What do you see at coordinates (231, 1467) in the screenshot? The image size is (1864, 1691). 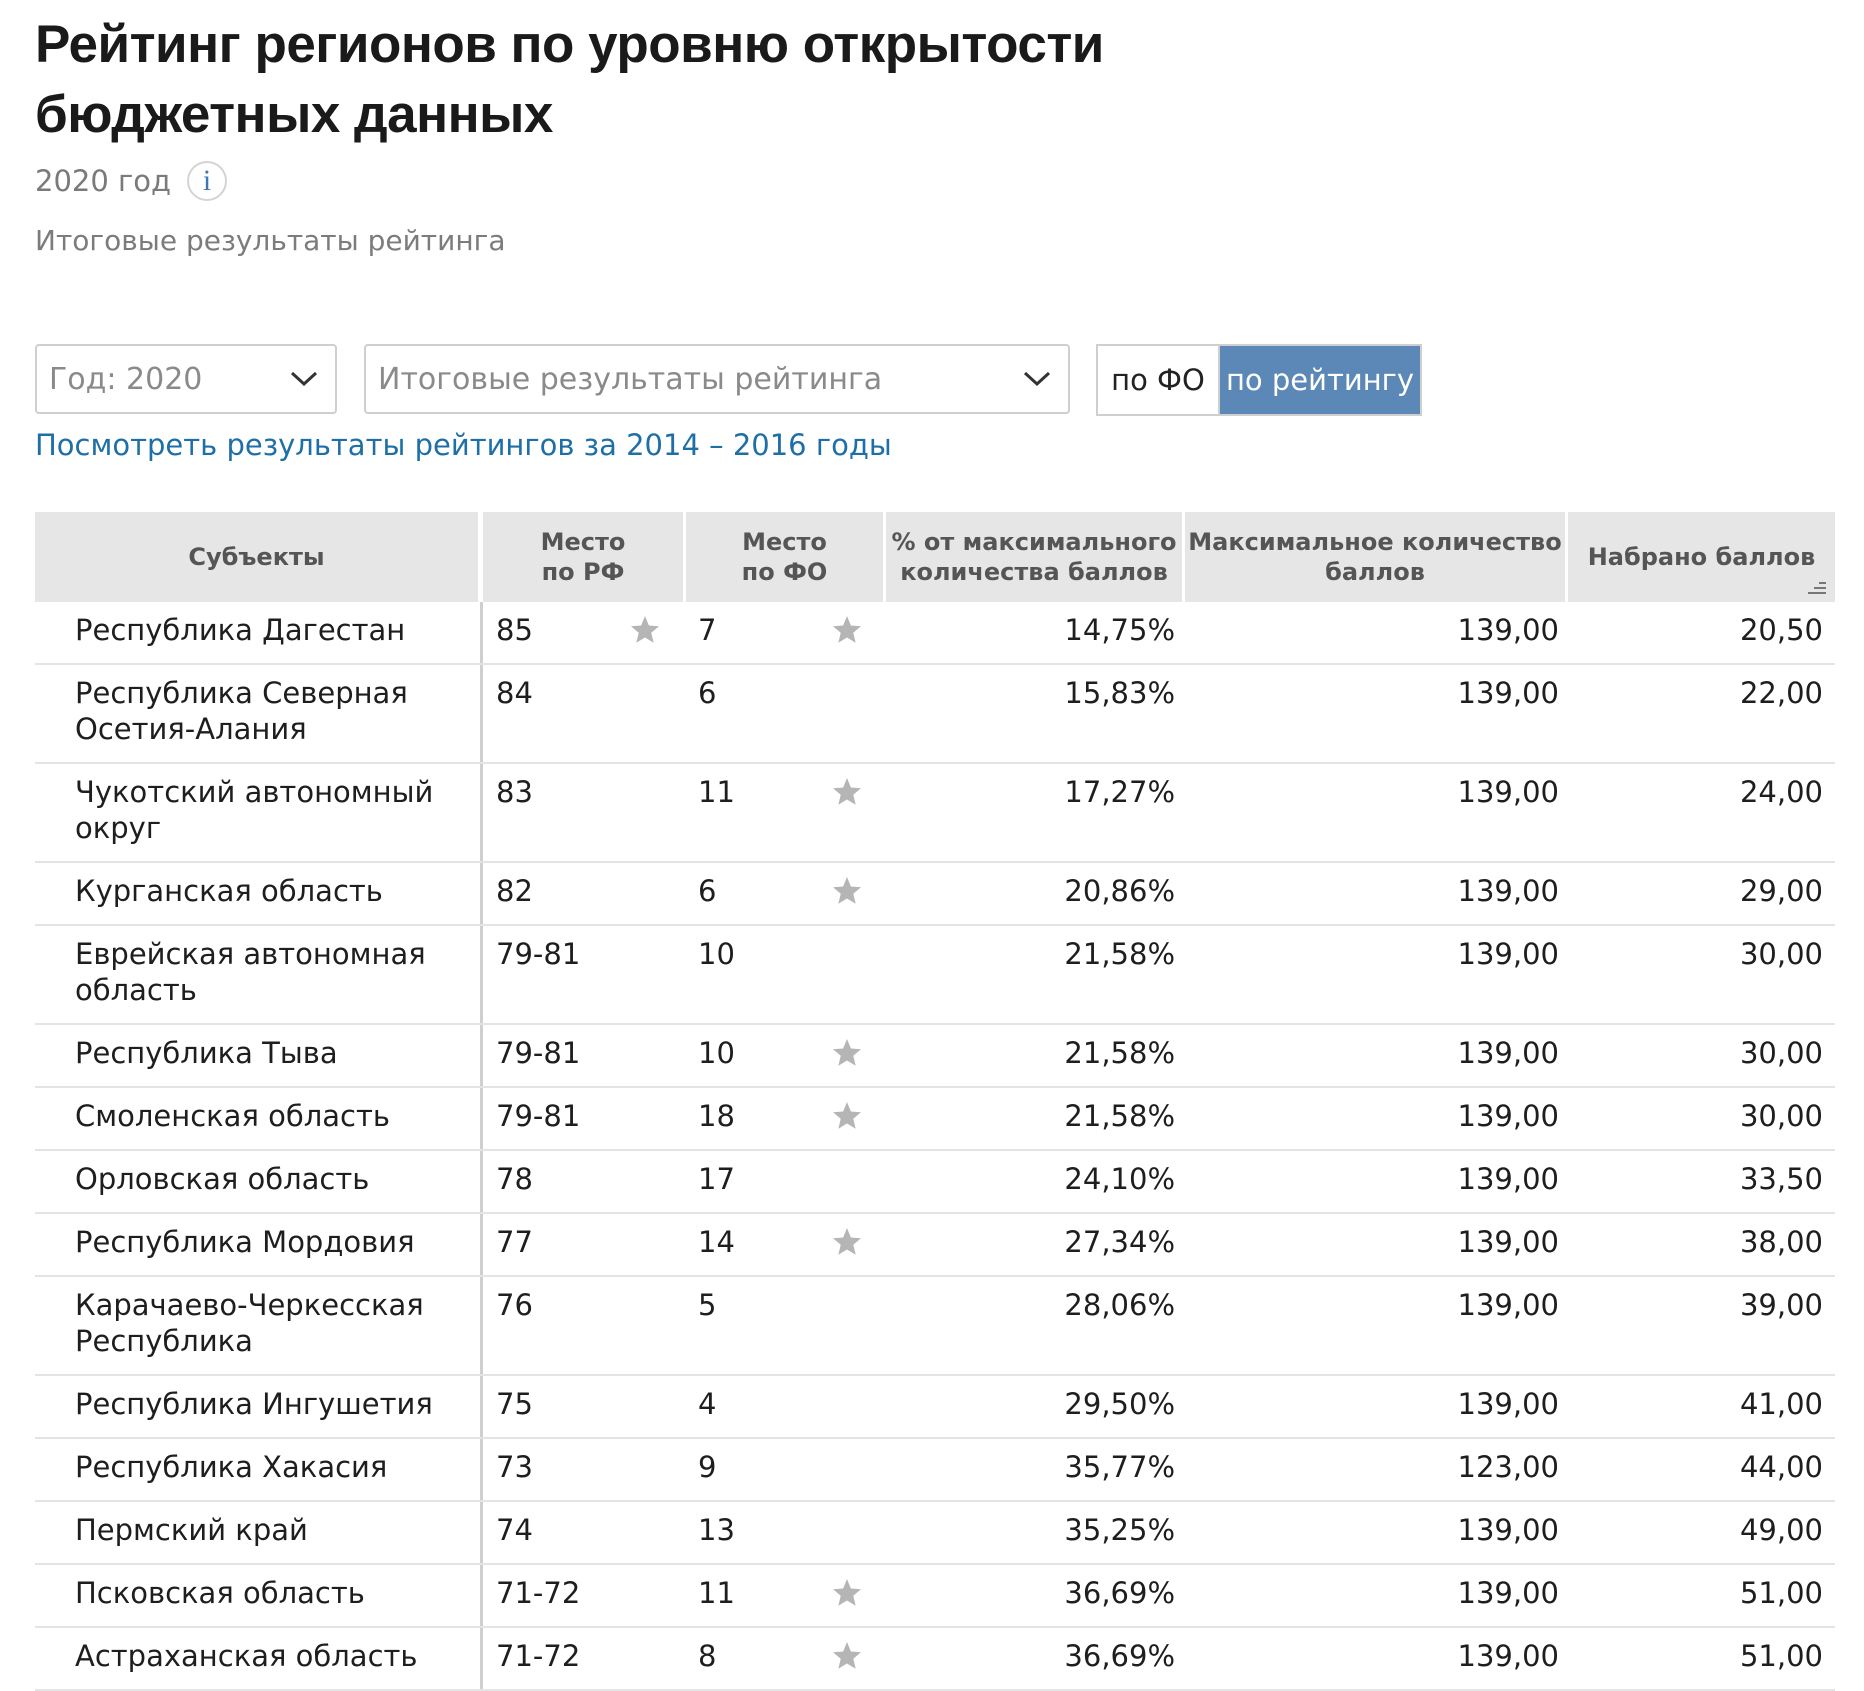 I see `region-name-line1: Республика Хакасия` at bounding box center [231, 1467].